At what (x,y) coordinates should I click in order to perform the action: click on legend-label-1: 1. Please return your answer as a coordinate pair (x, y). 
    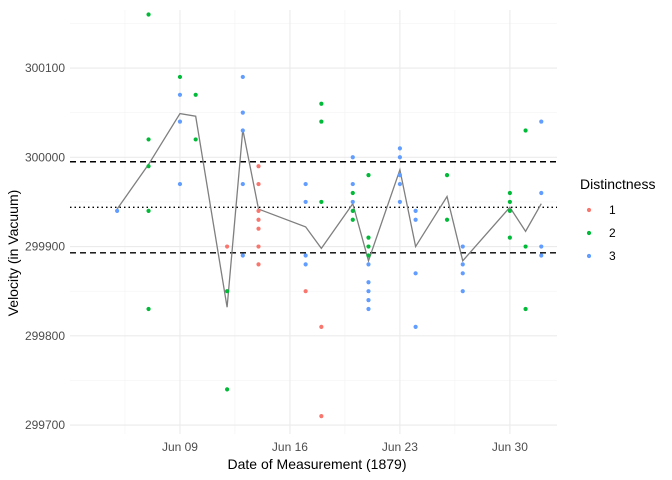
    Looking at the image, I should click on (612, 210).